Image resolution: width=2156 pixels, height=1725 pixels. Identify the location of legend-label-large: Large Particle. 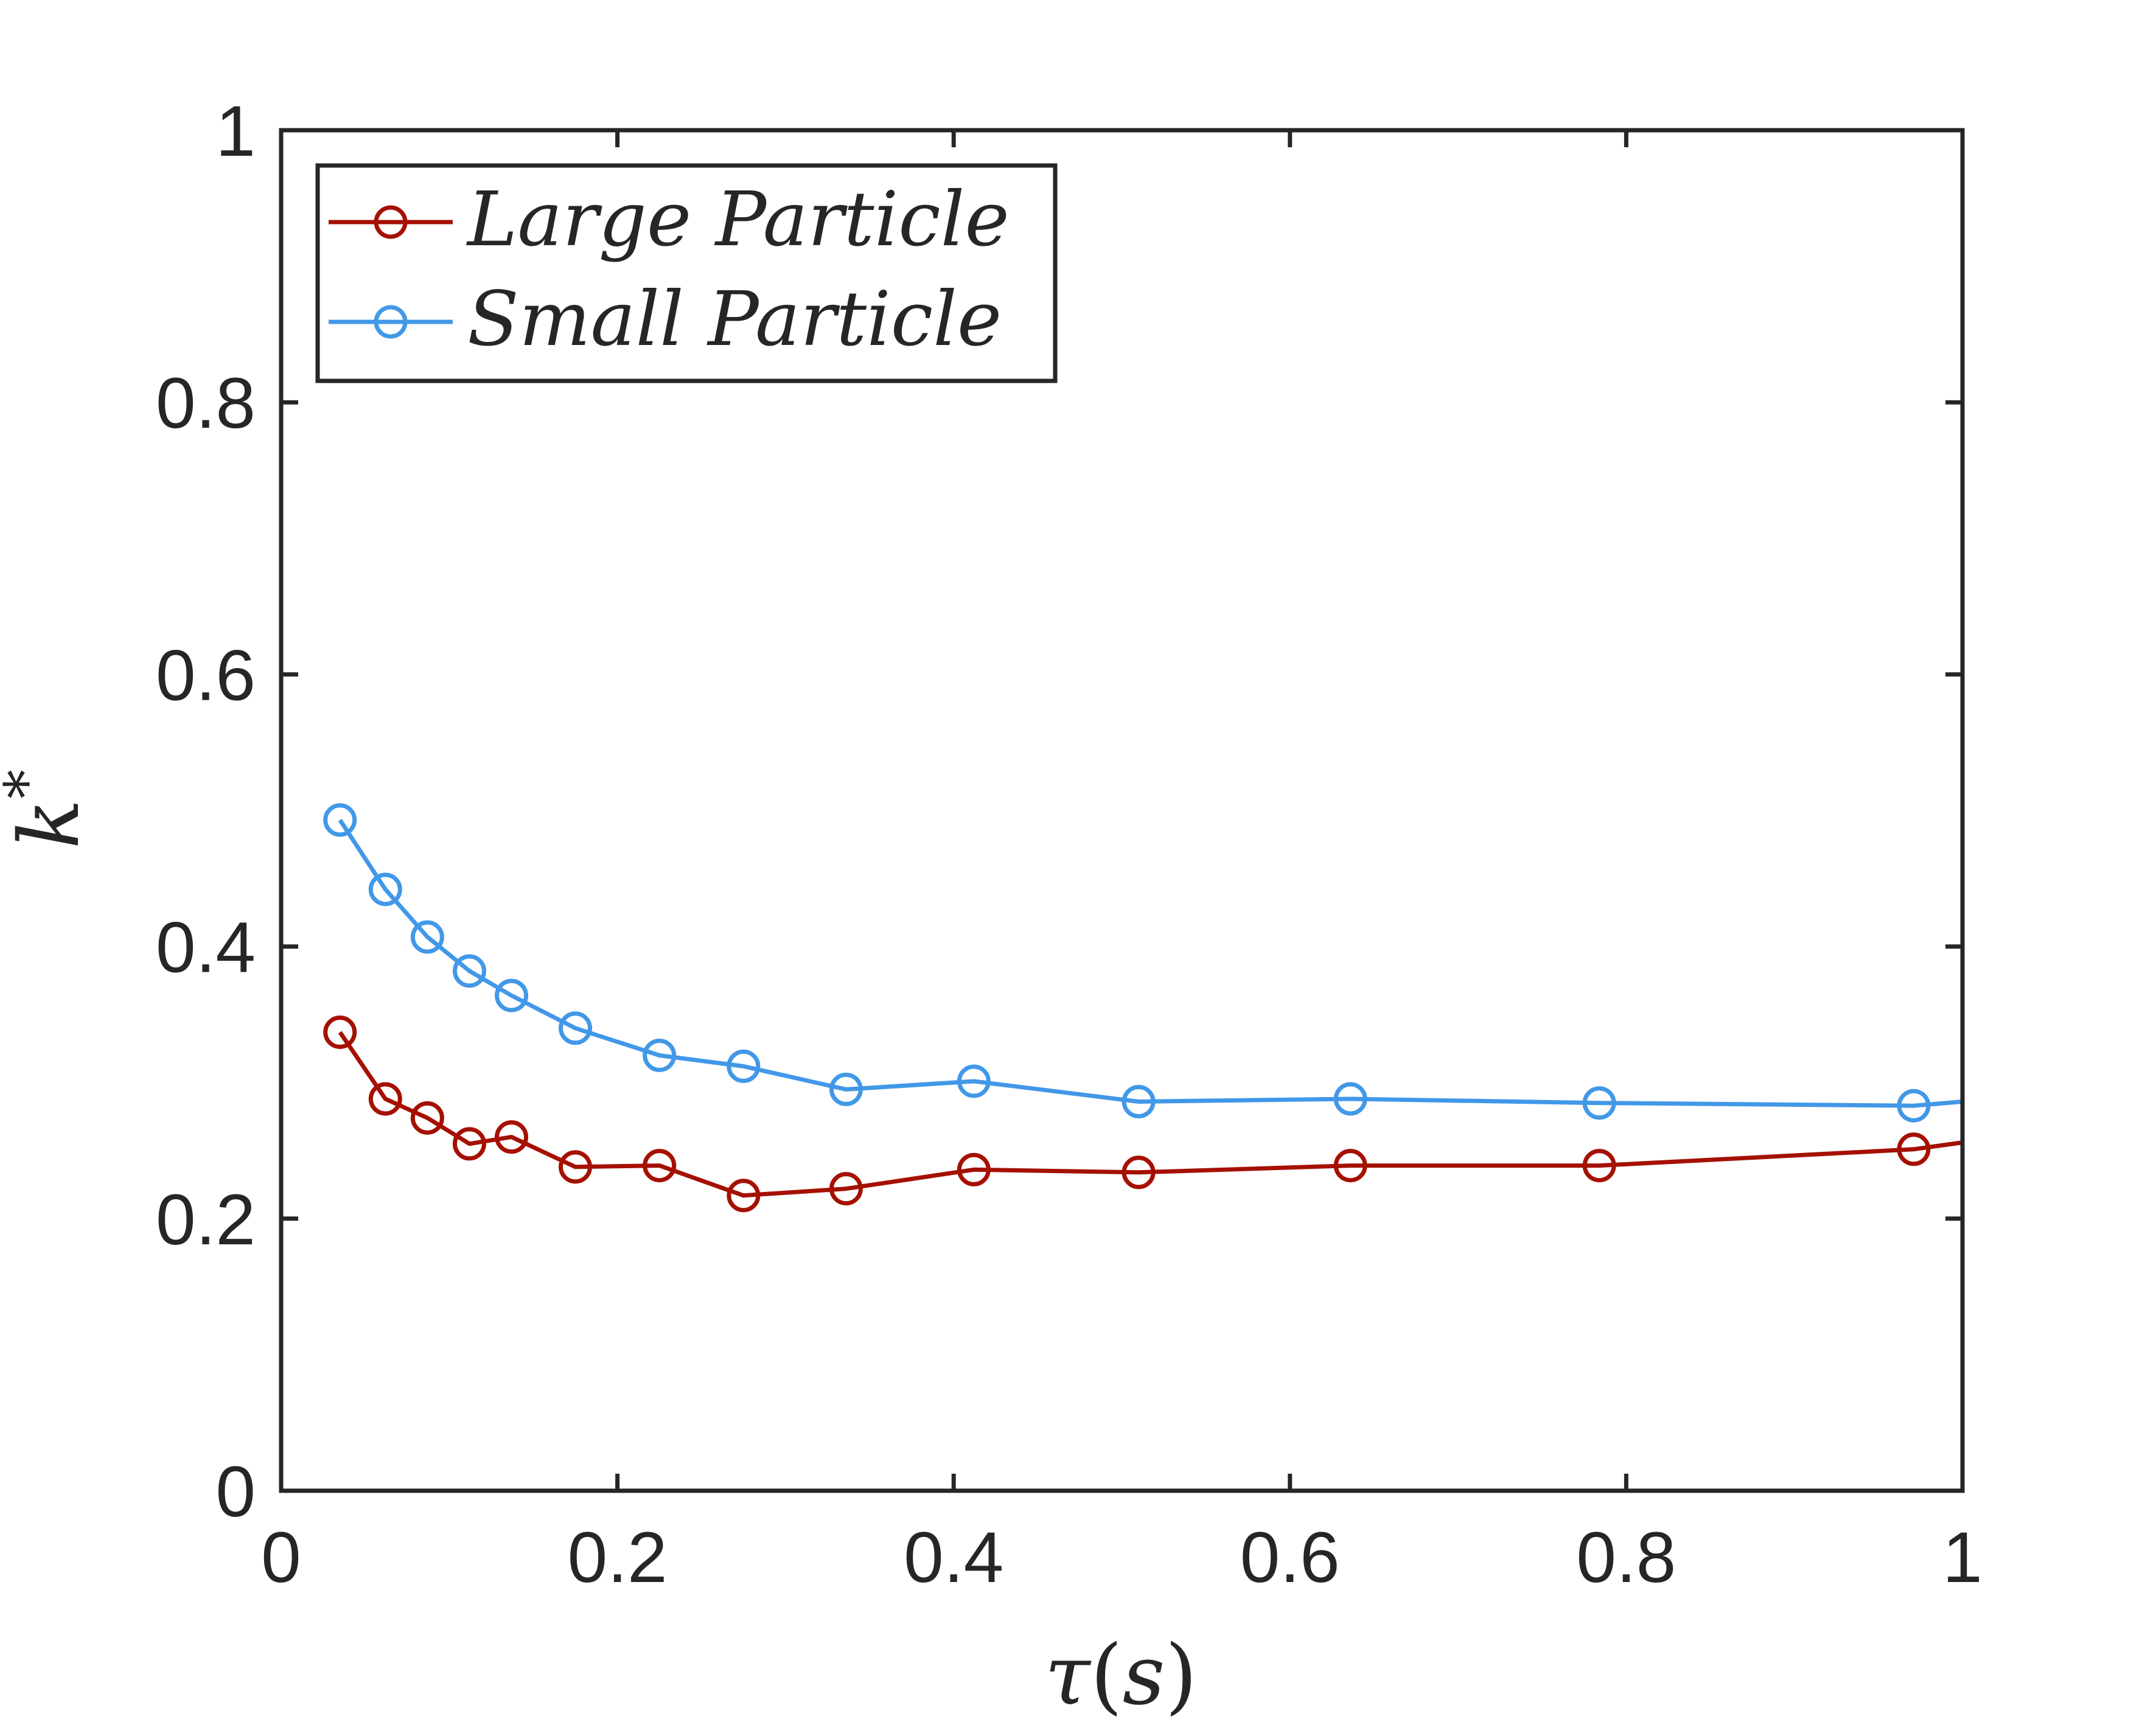
(738, 219).